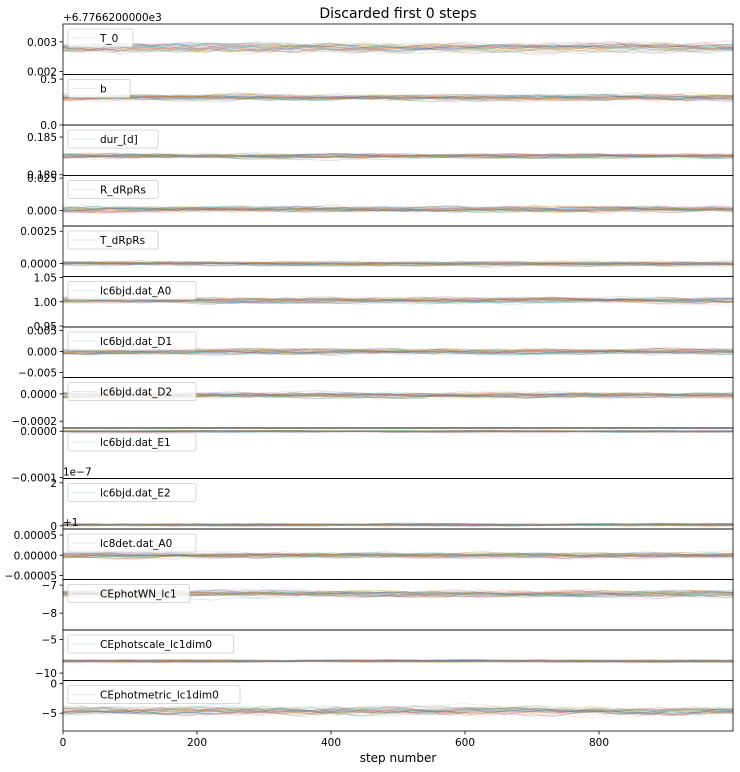  I want to click on legend-label: b, so click(103, 90).